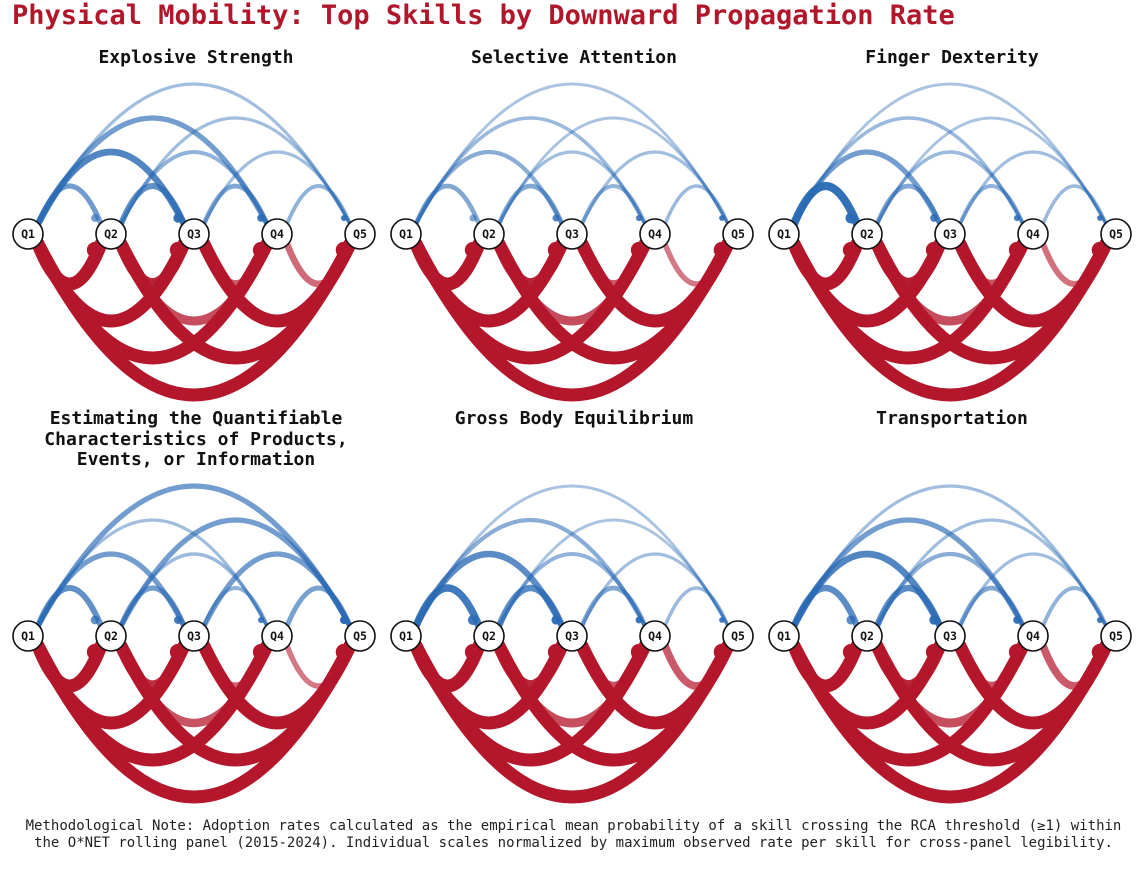  I want to click on panel-1: Q1 Q2 Q3 Q4 Q5, so click(194, 242).